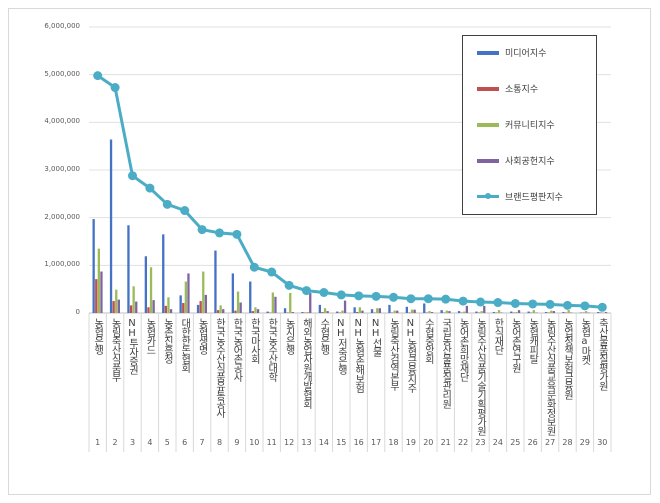 The width and height of the screenshot is (660, 503). What do you see at coordinates (393, 354) in the screenshot?
I see `x-tick-label: 농림축산검역본부` at bounding box center [393, 354].